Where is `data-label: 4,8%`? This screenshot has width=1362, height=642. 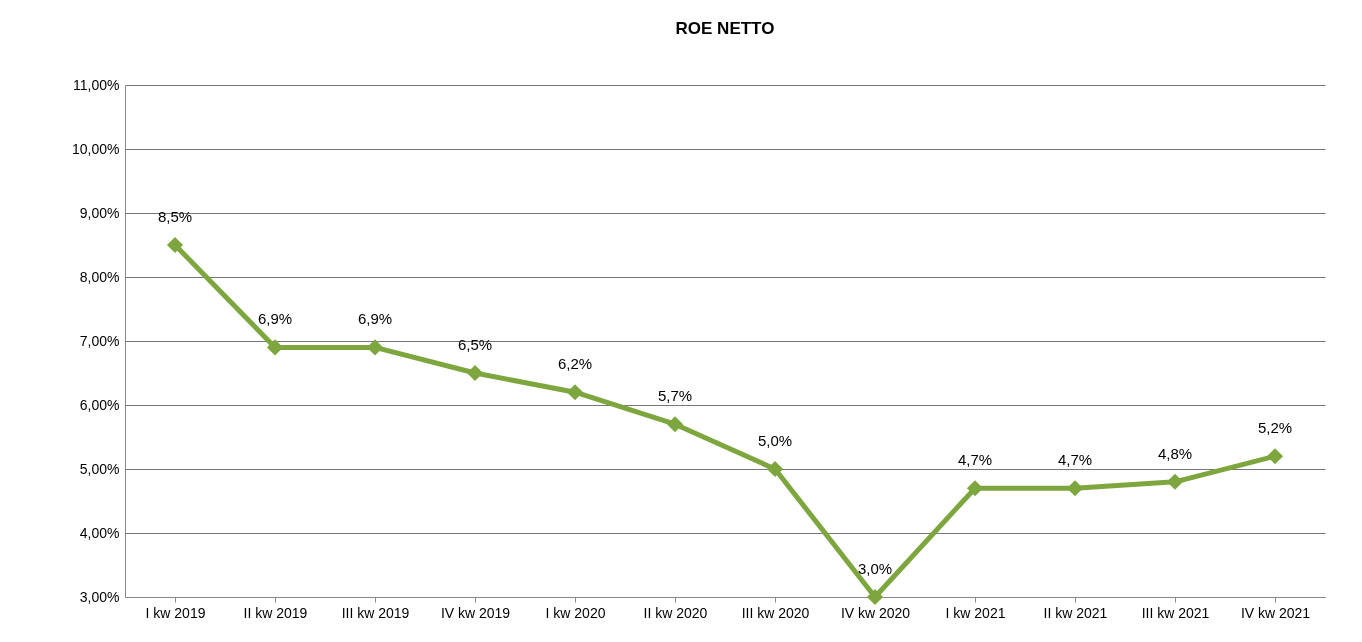
data-label: 4,8% is located at coordinates (1175, 453).